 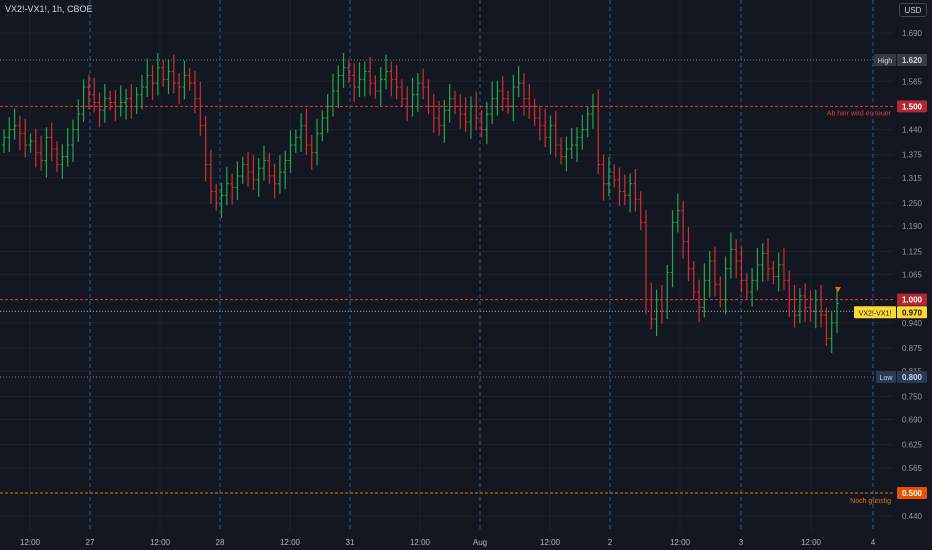 I want to click on currency-button: USD, so click(x=913, y=10).